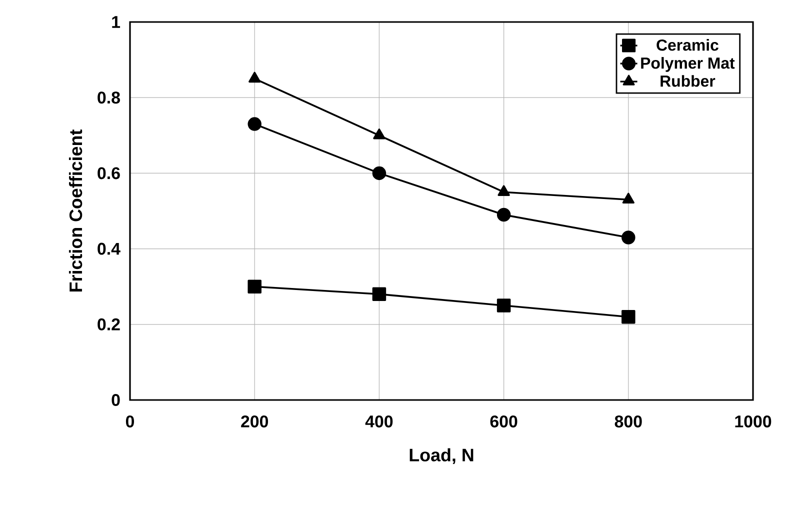  I want to click on x-tick-label: 200, so click(254, 421).